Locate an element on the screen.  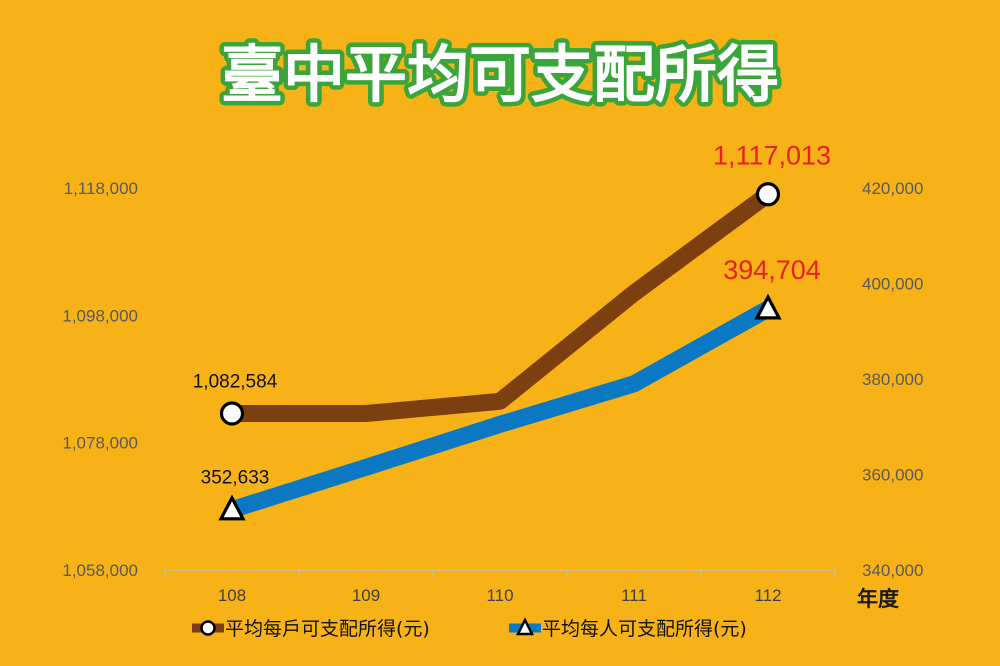
x-axis-tick-label: 110 is located at coordinates (499, 595).